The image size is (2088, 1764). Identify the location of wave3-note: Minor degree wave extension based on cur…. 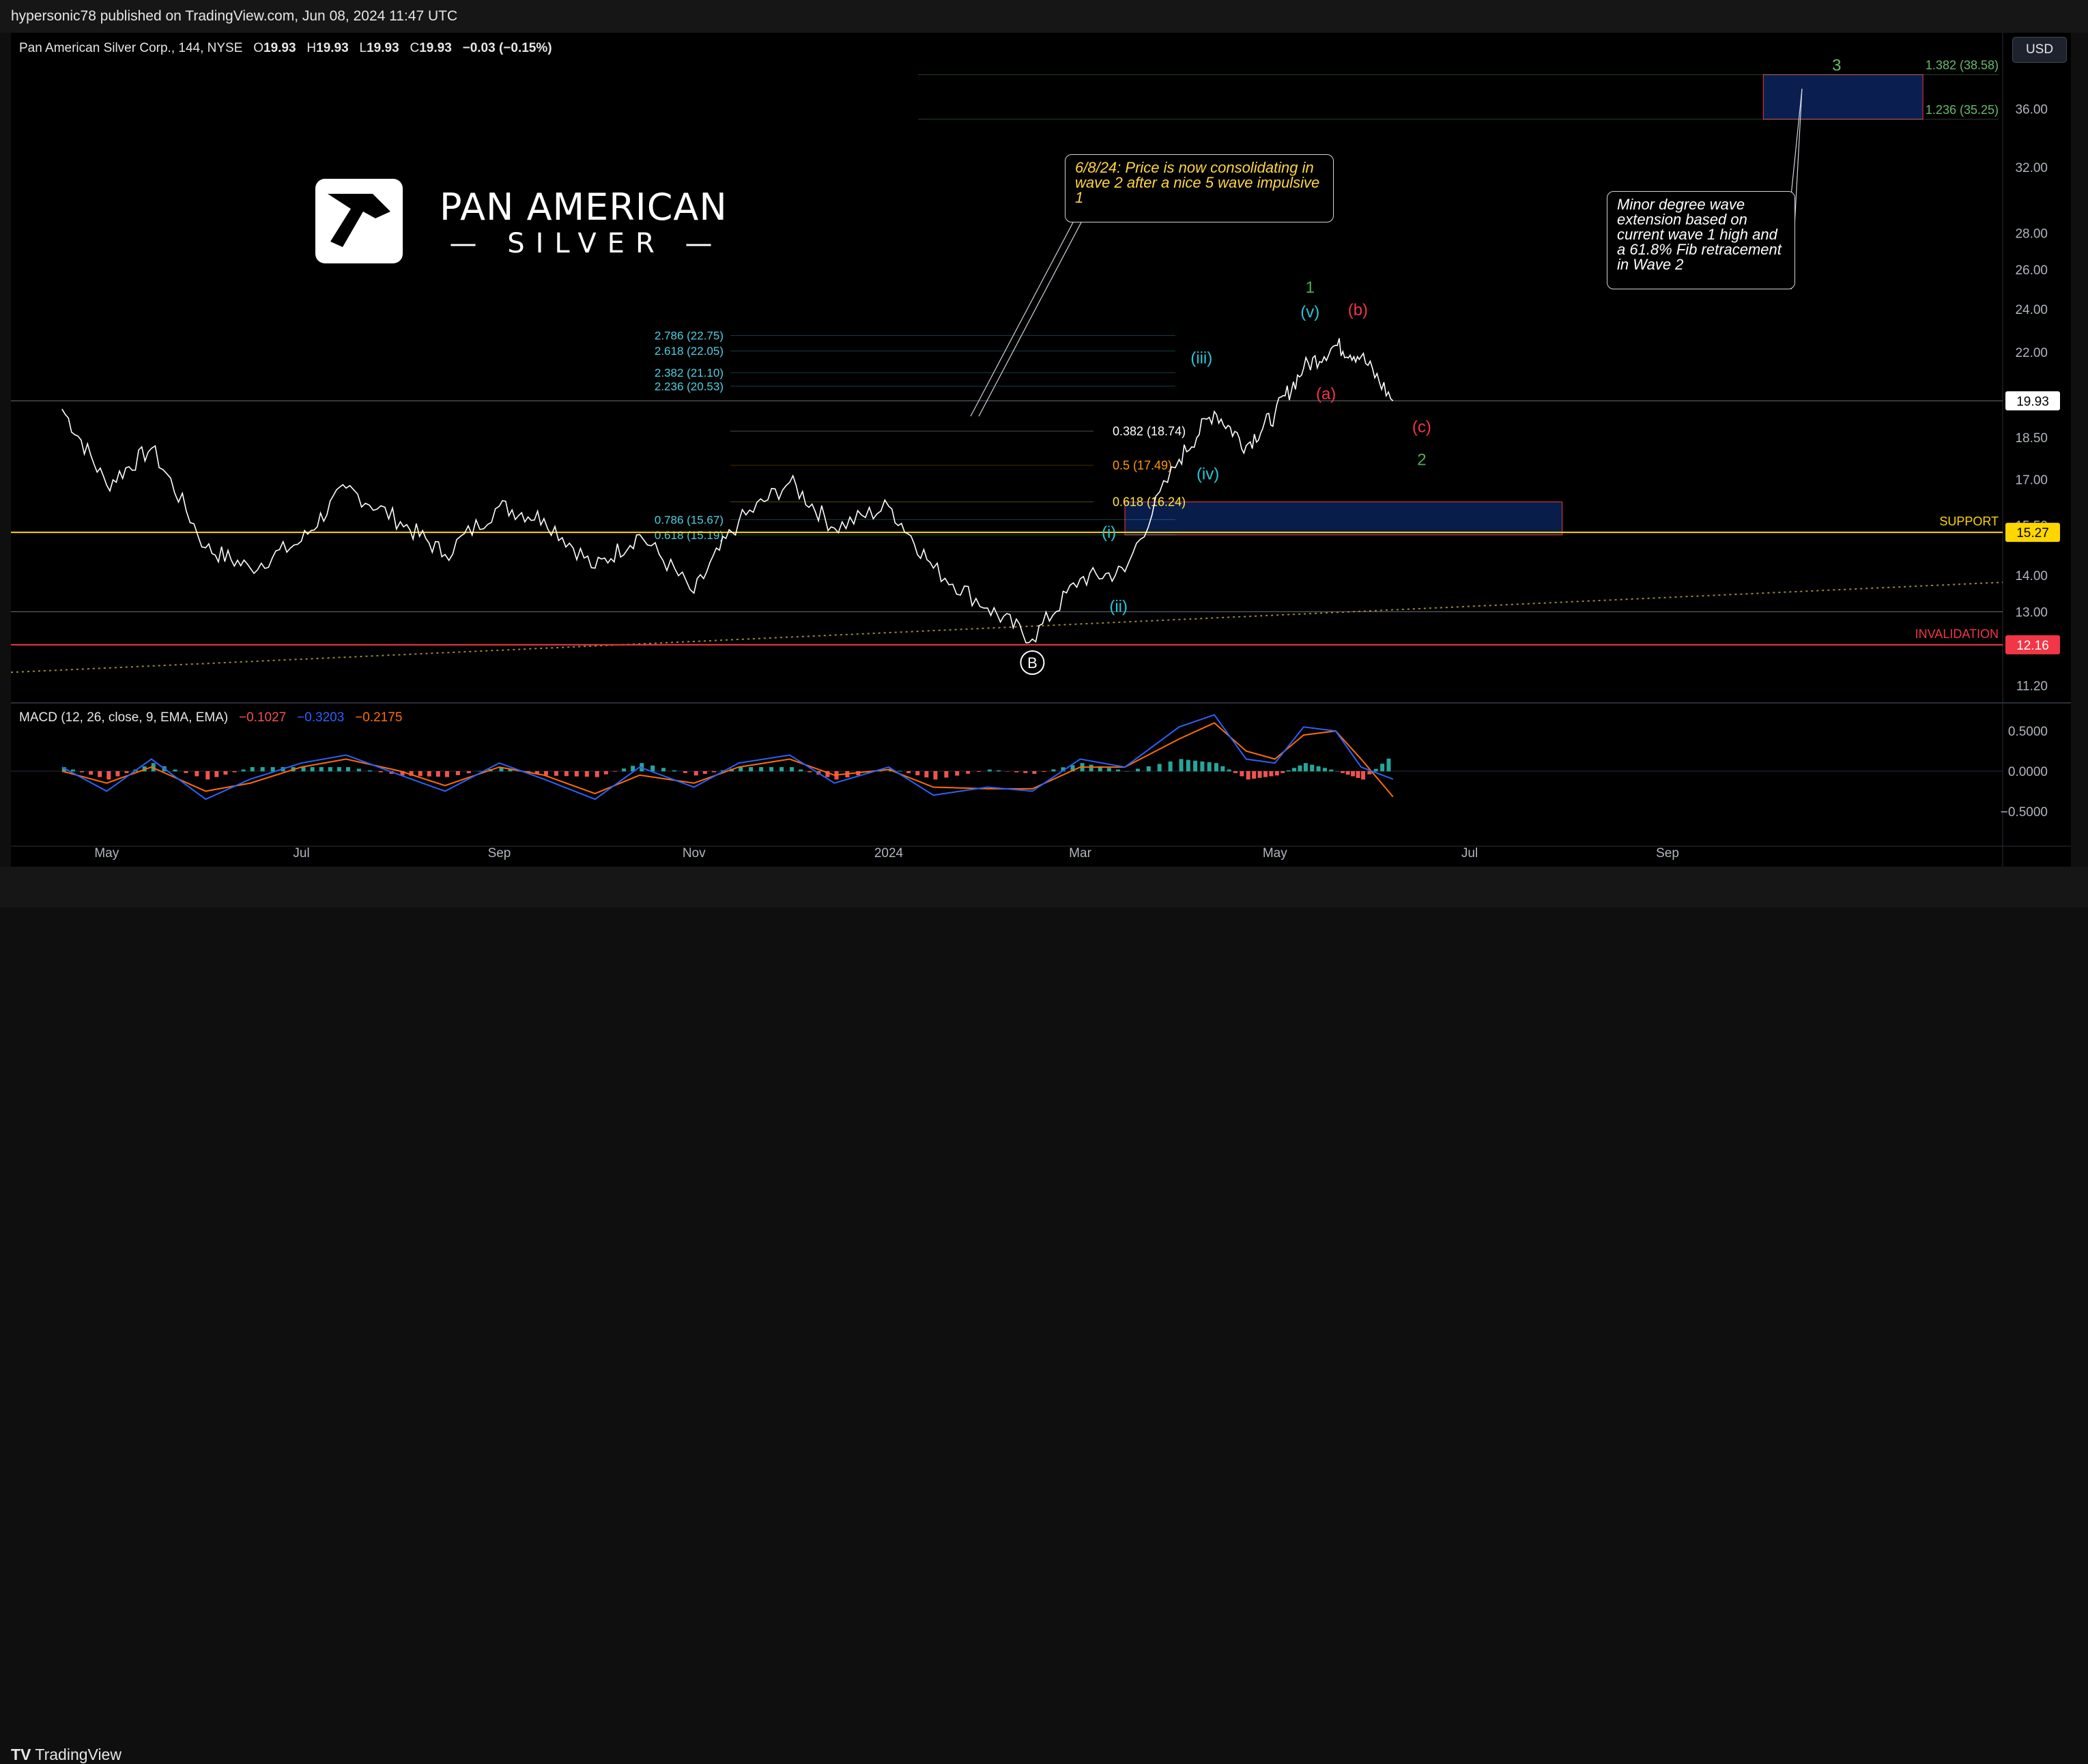
(1701, 240).